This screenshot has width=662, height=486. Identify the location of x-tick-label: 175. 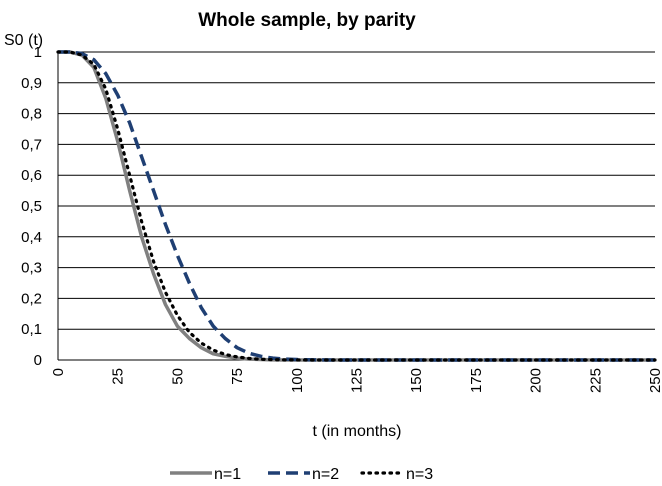
(476, 380).